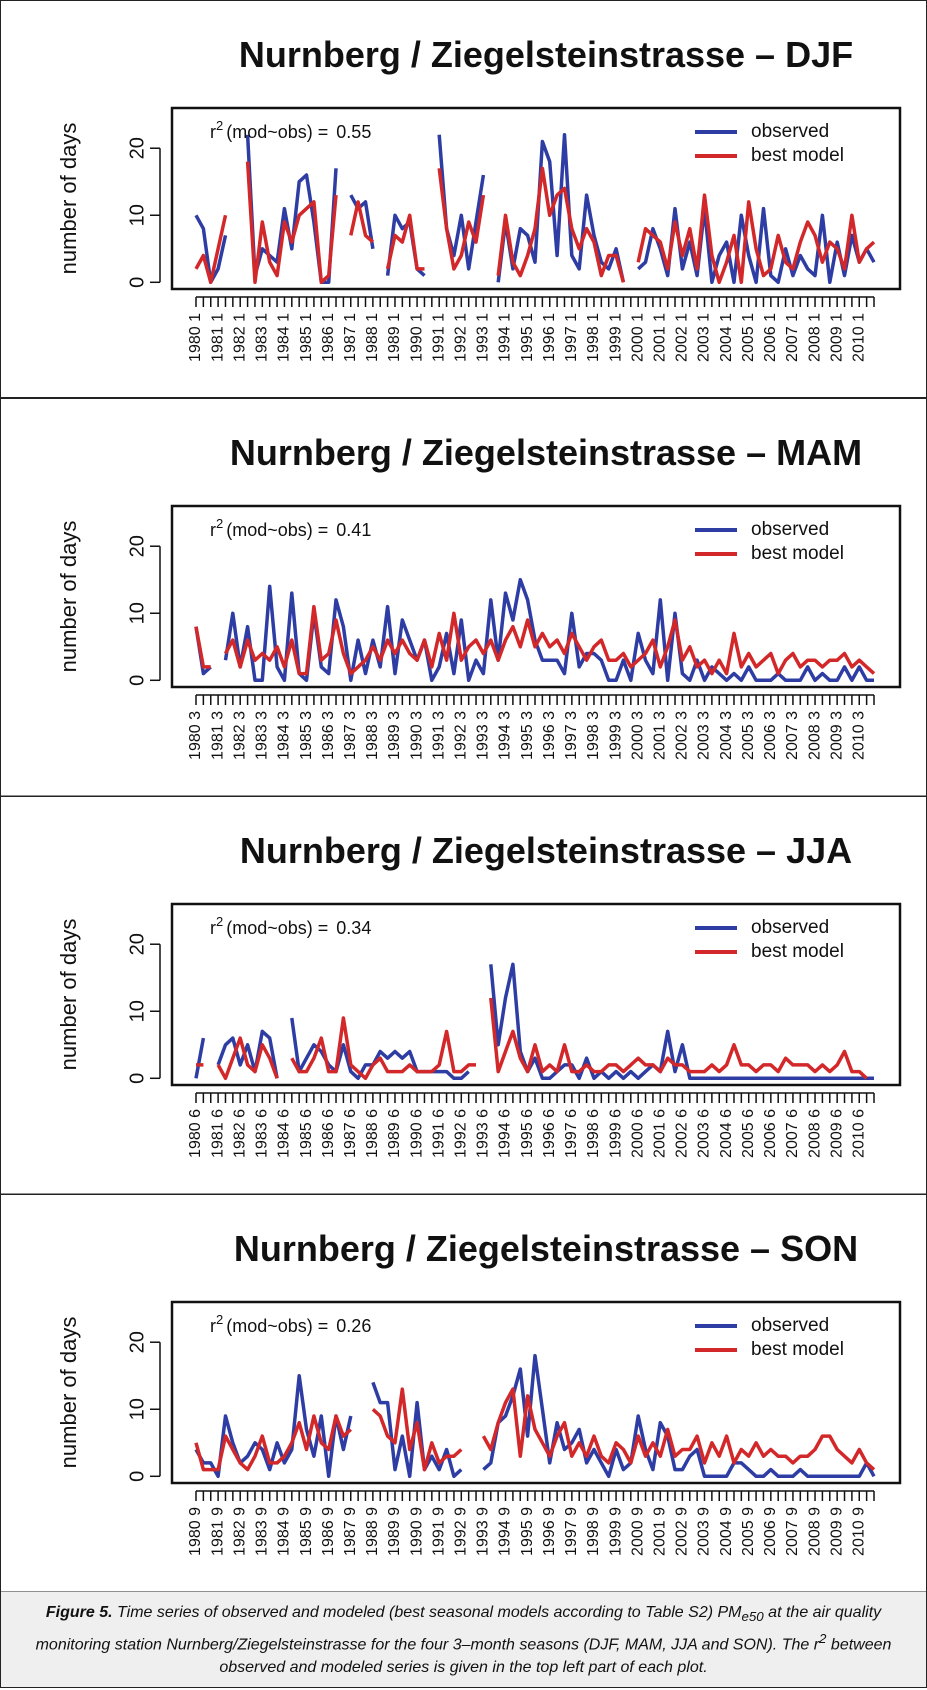 Image resolution: width=927 pixels, height=1690 pixels. Describe the element at coordinates (546, 54) in the screenshot. I see `chart-title: Nurnberg / Ziegelsteinstrasse – DJF` at that location.